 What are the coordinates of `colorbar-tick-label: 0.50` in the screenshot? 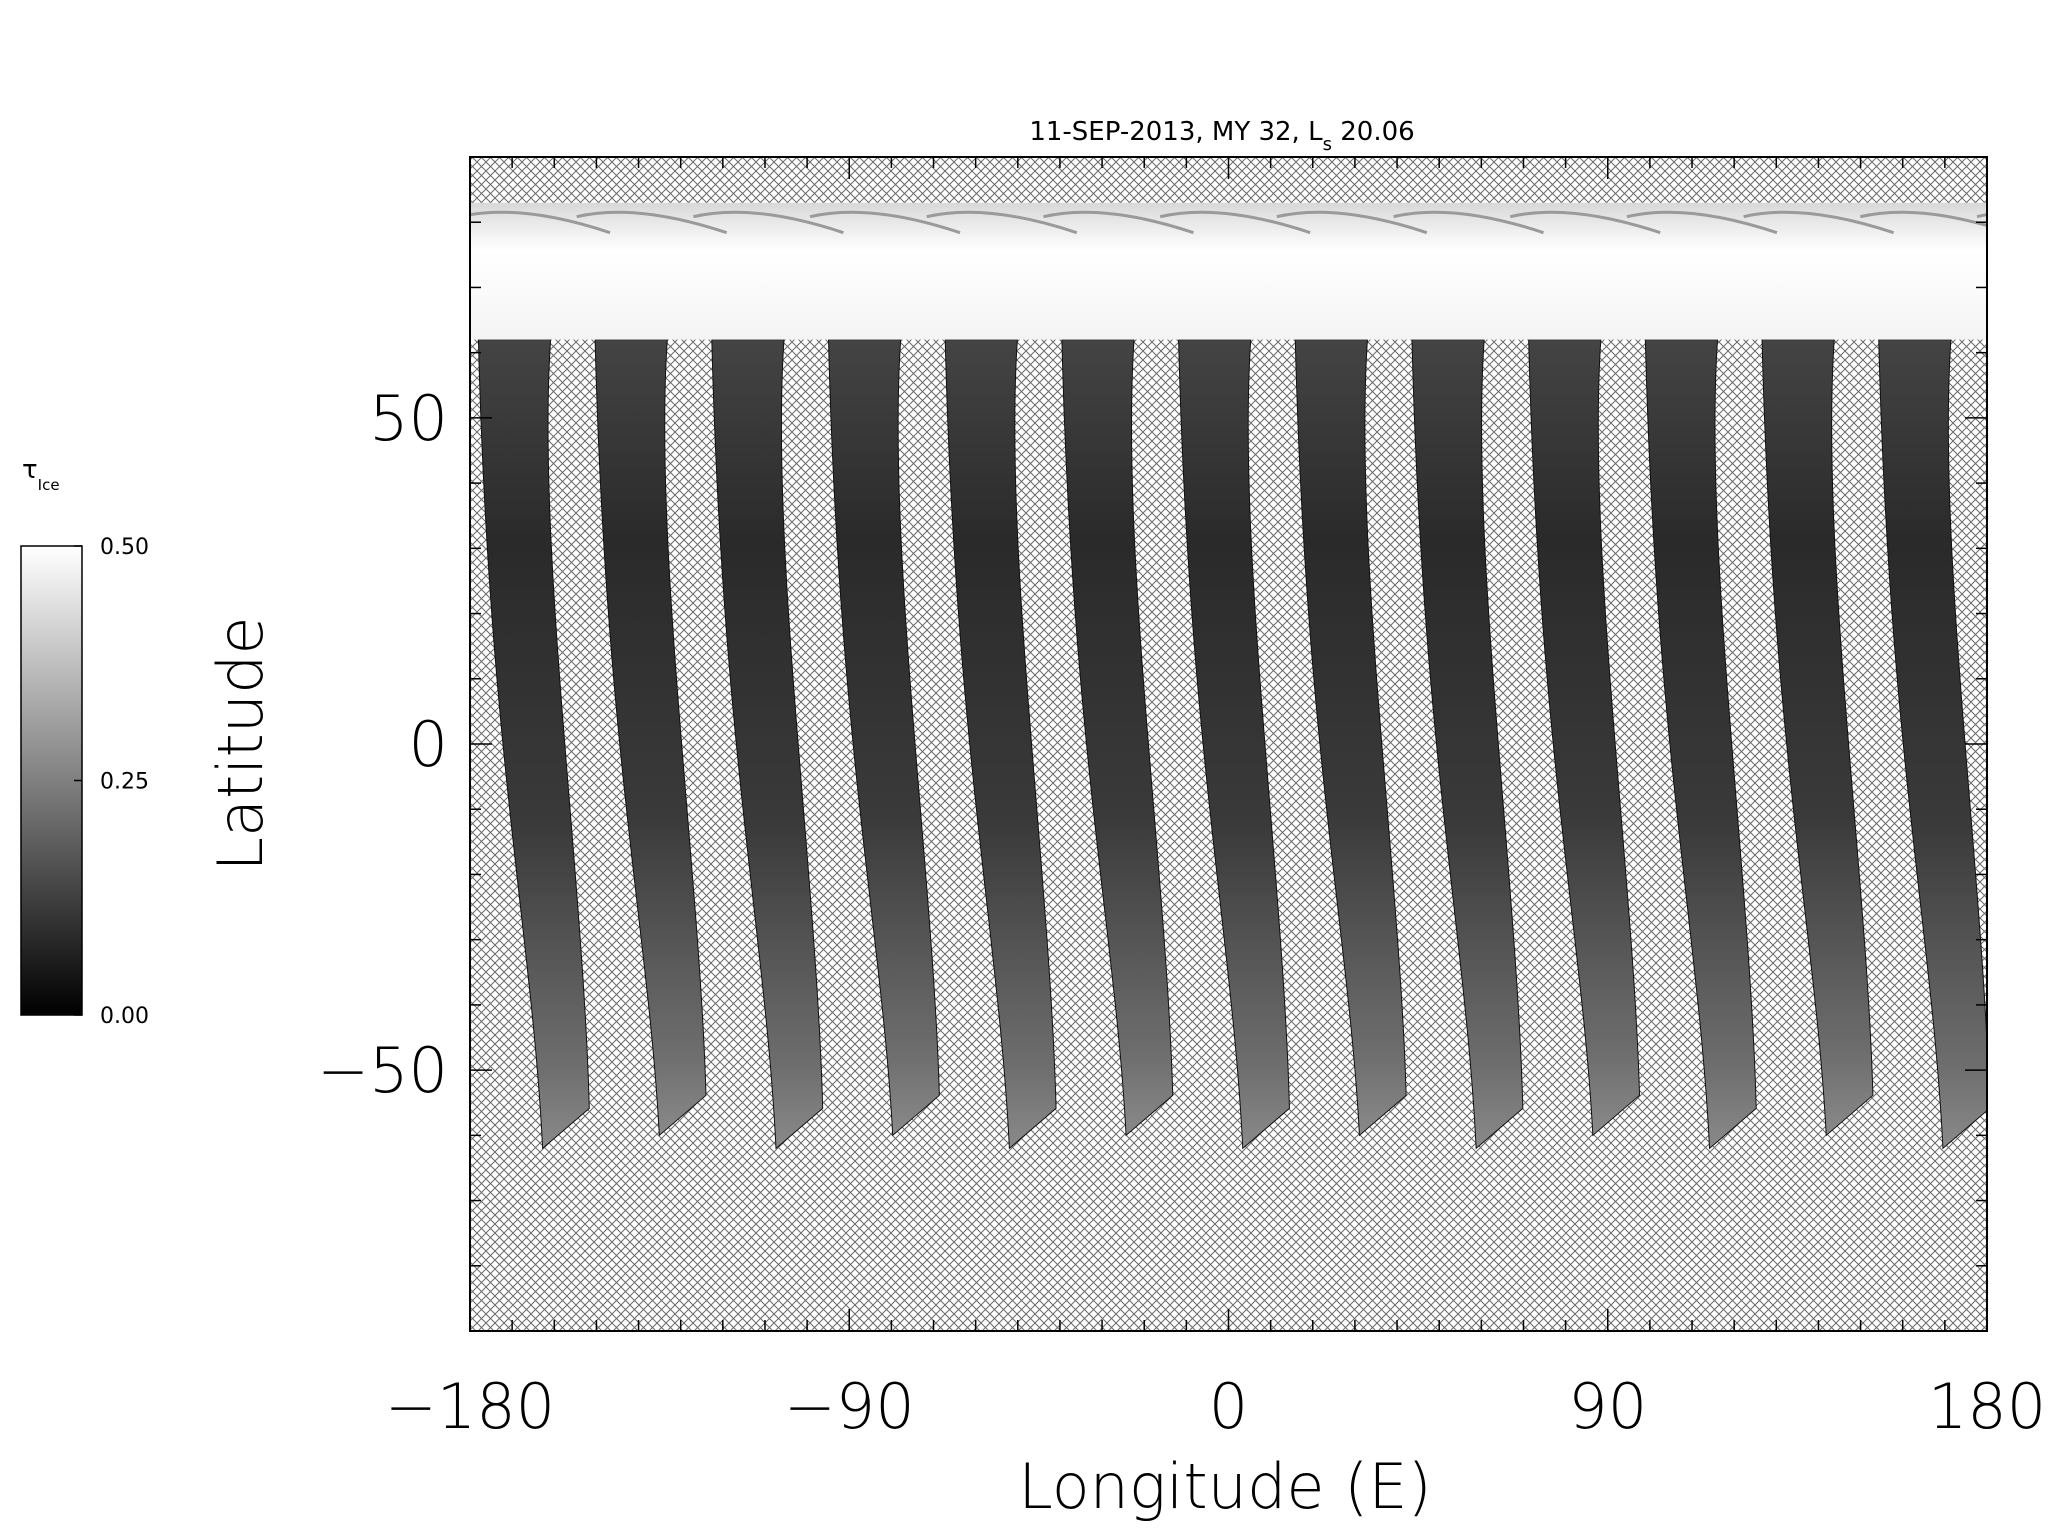 It's located at (124, 547).